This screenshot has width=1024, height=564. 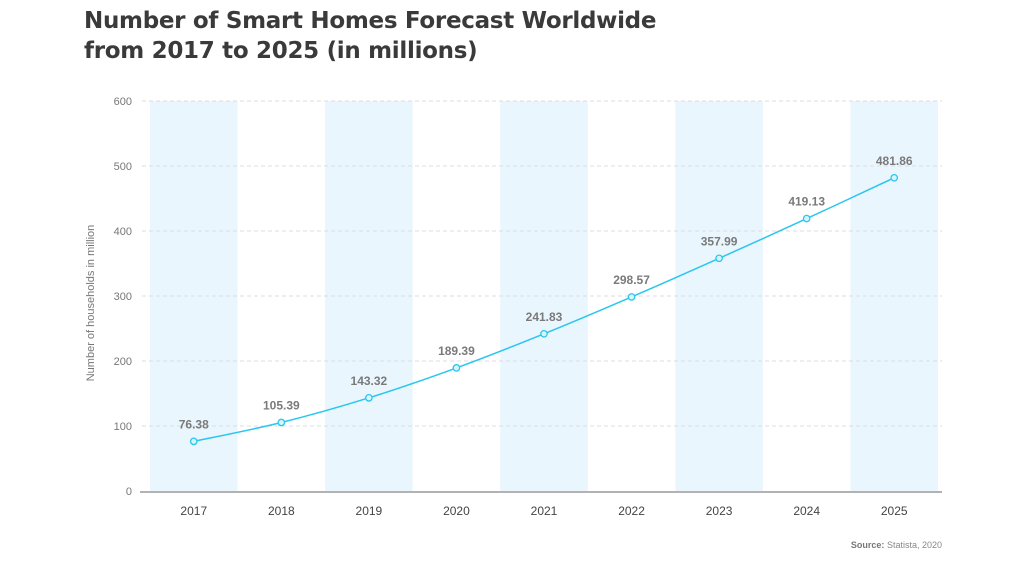 I want to click on data-label: 357.99, so click(x=719, y=241).